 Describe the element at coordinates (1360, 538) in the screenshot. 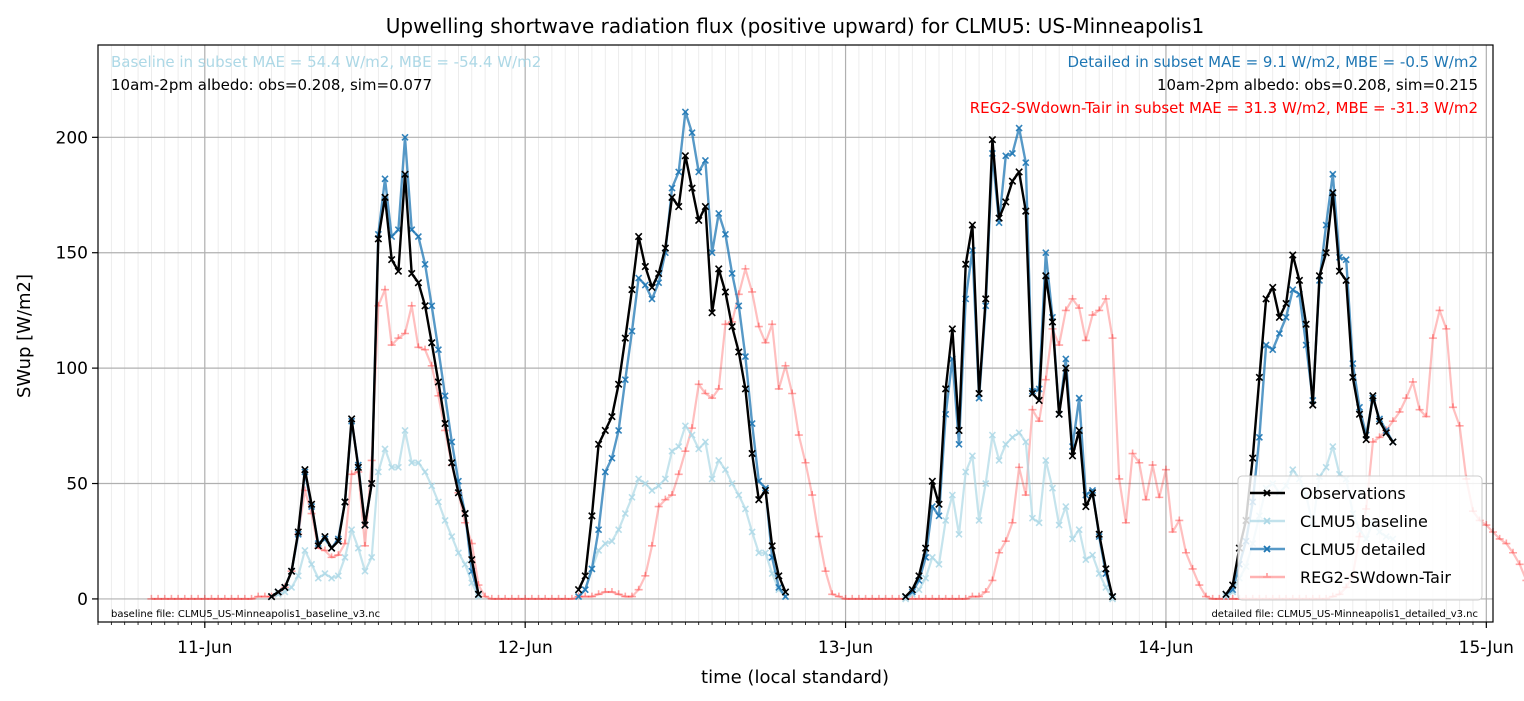

I see `legend-box` at that location.